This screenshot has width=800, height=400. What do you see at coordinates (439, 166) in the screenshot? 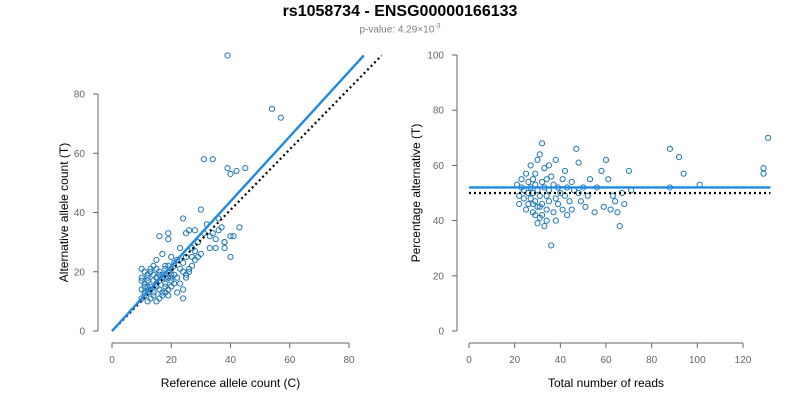
I see `right-y-tick-label: 60` at bounding box center [439, 166].